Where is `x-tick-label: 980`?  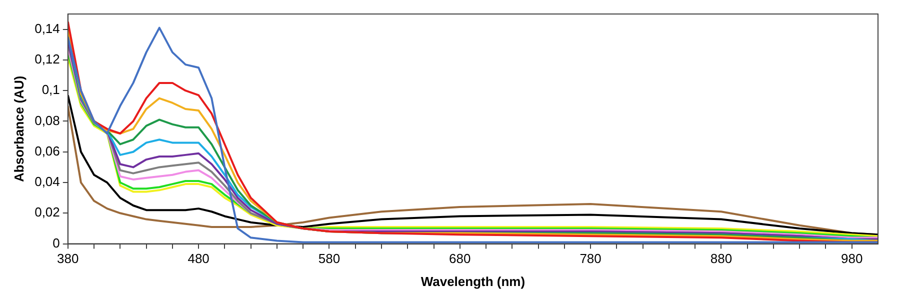
x-tick-label: 980 is located at coordinates (852, 258).